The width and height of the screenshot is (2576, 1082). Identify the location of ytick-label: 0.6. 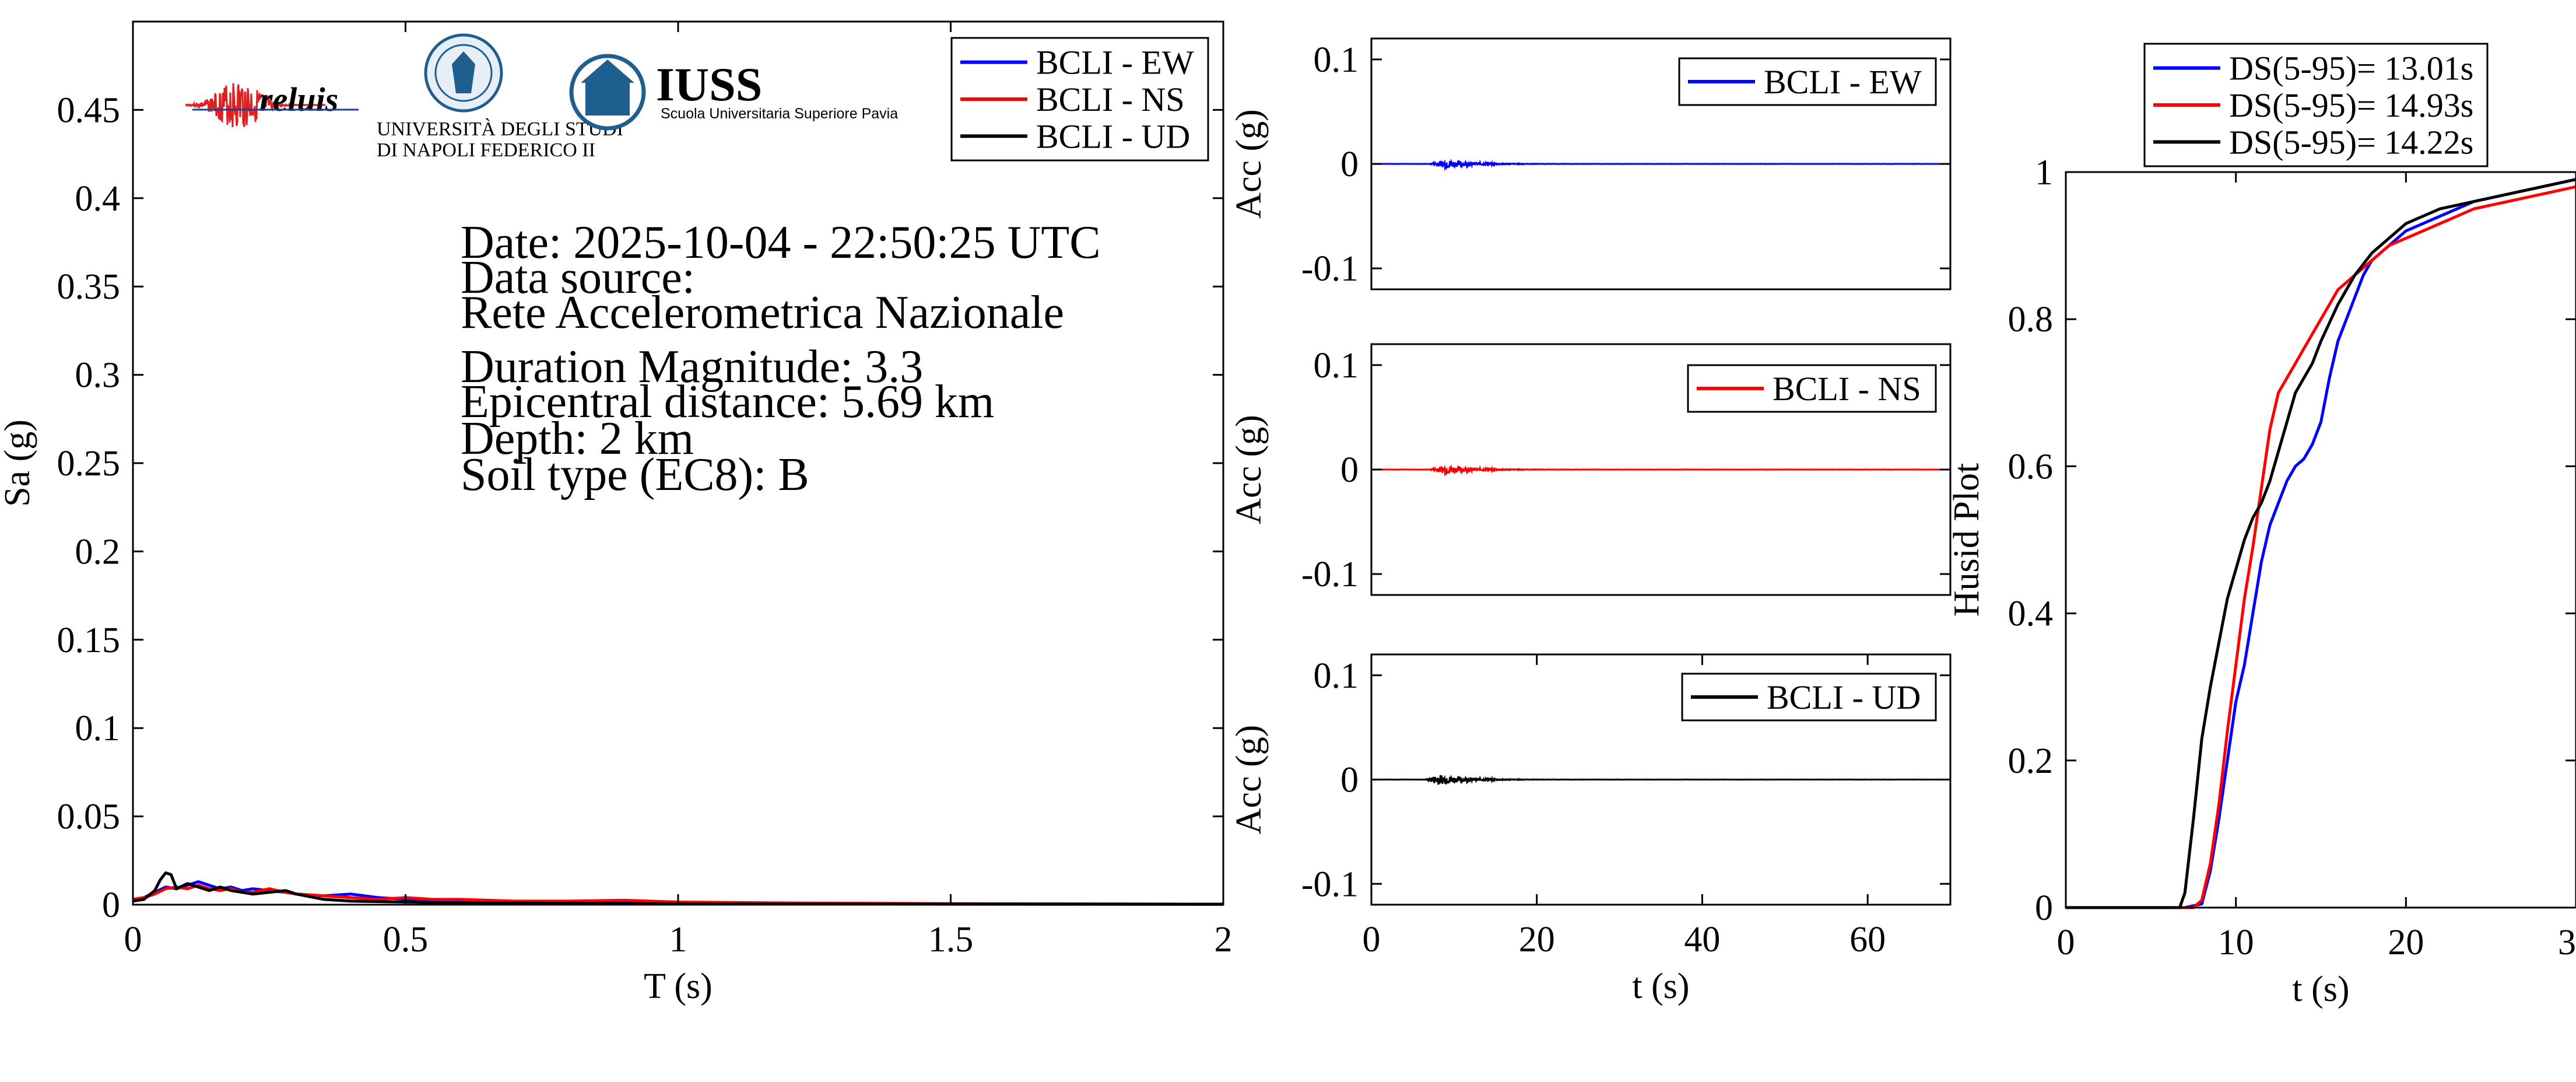
(2031, 466).